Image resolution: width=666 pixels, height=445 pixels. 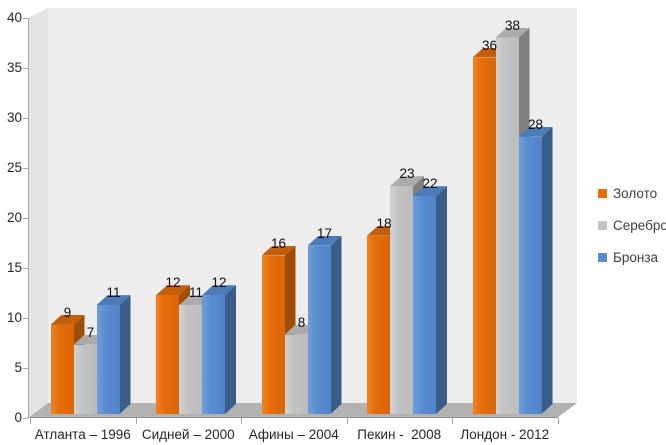 I want to click on bar-gold-2-side-face, so click(x=290, y=330).